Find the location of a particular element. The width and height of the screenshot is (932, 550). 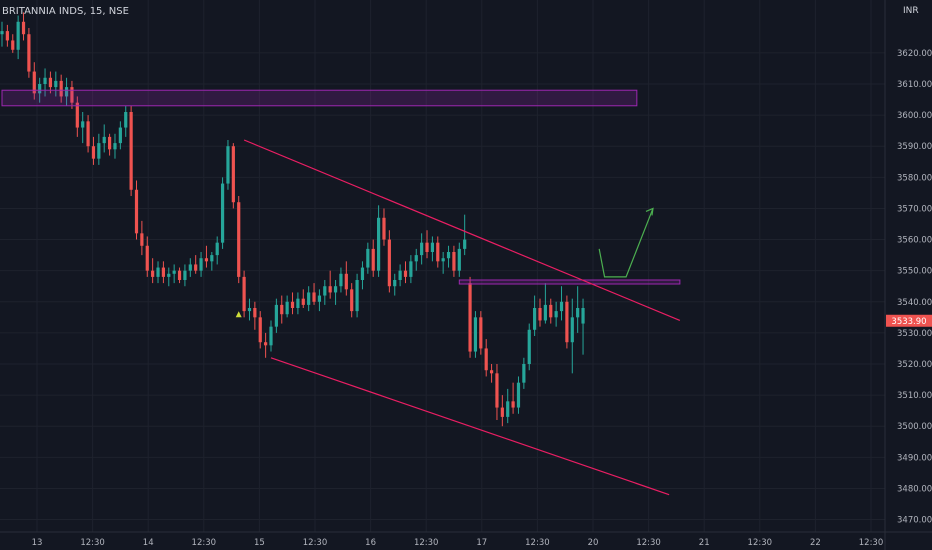

price-tick-label: 3600.00 is located at coordinates (914, 116).